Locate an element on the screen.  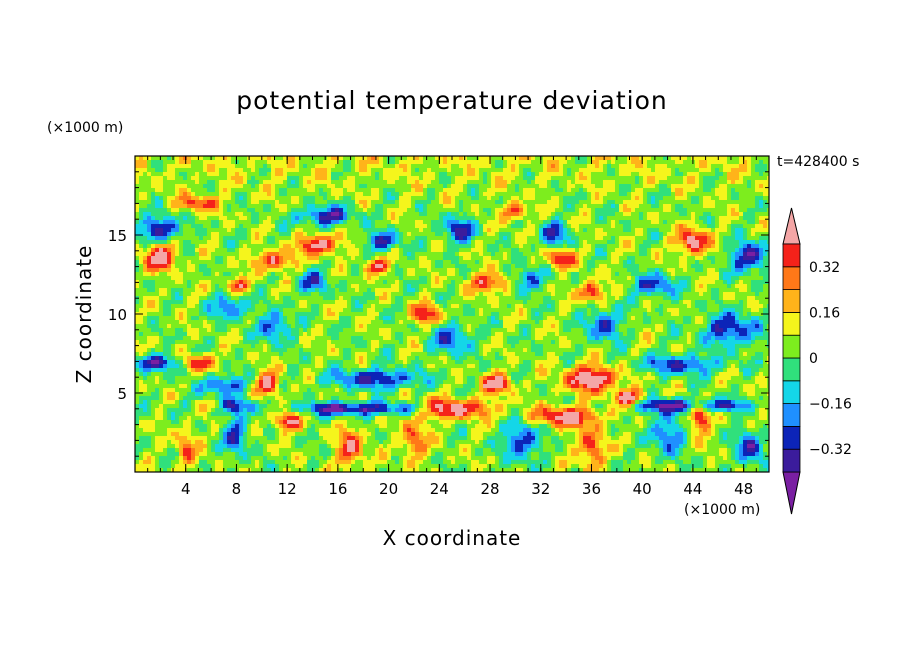
x-tick-label: 12 is located at coordinates (287, 489).